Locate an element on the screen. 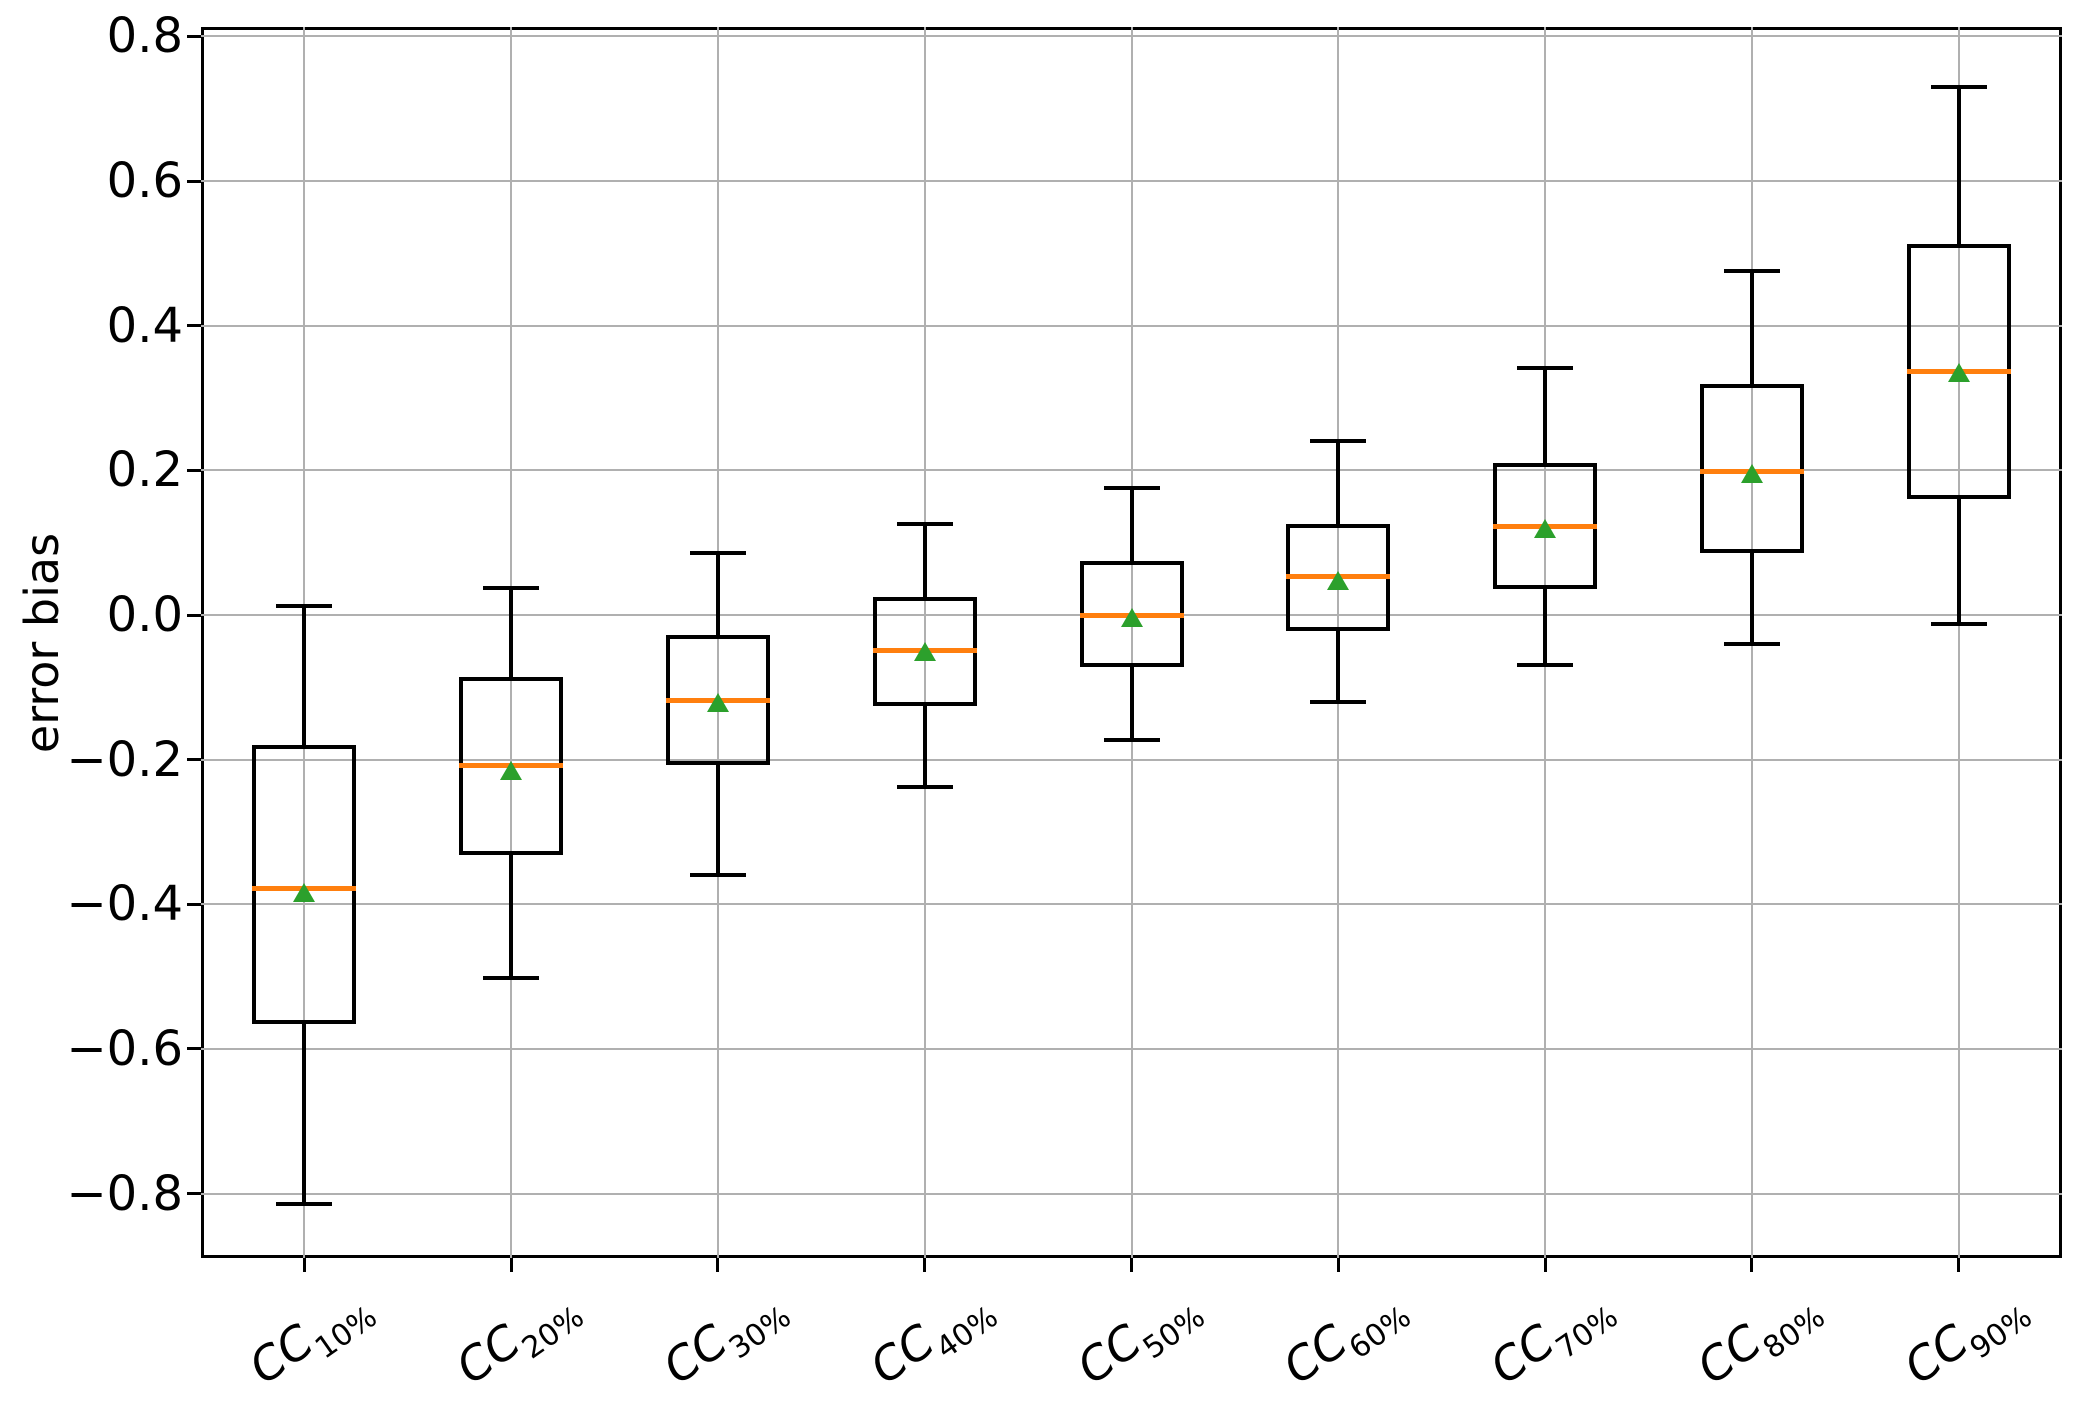 Image resolution: width=2081 pixels, height=1424 pixels. box-CC10% is located at coordinates (304, 884).